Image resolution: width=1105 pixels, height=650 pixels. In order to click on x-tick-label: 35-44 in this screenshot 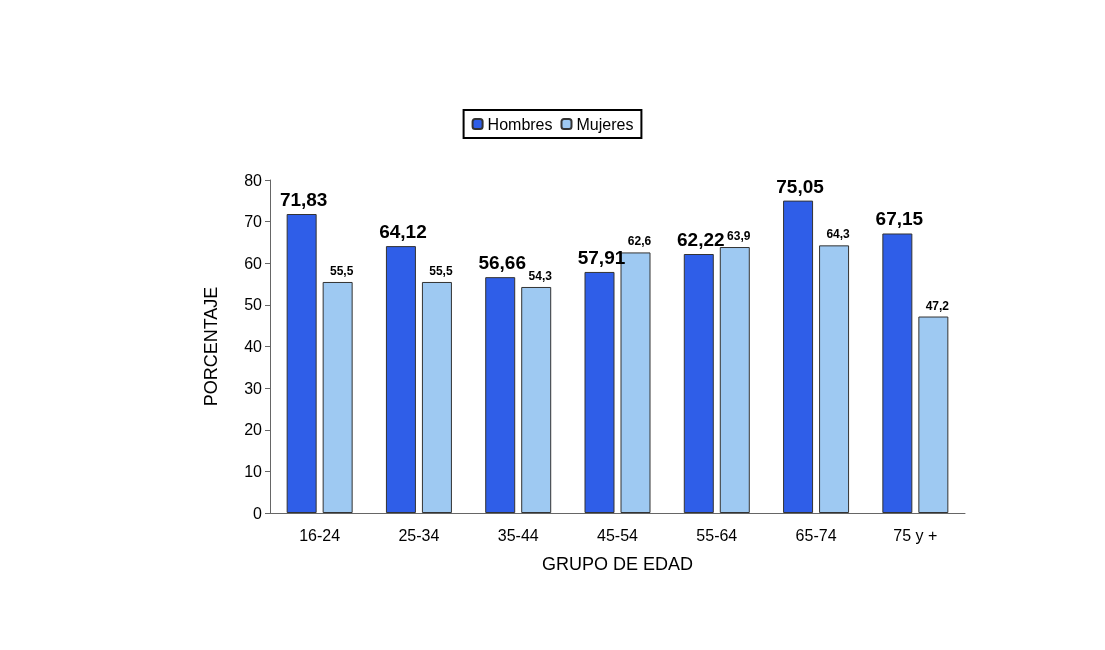, I will do `click(518, 535)`.